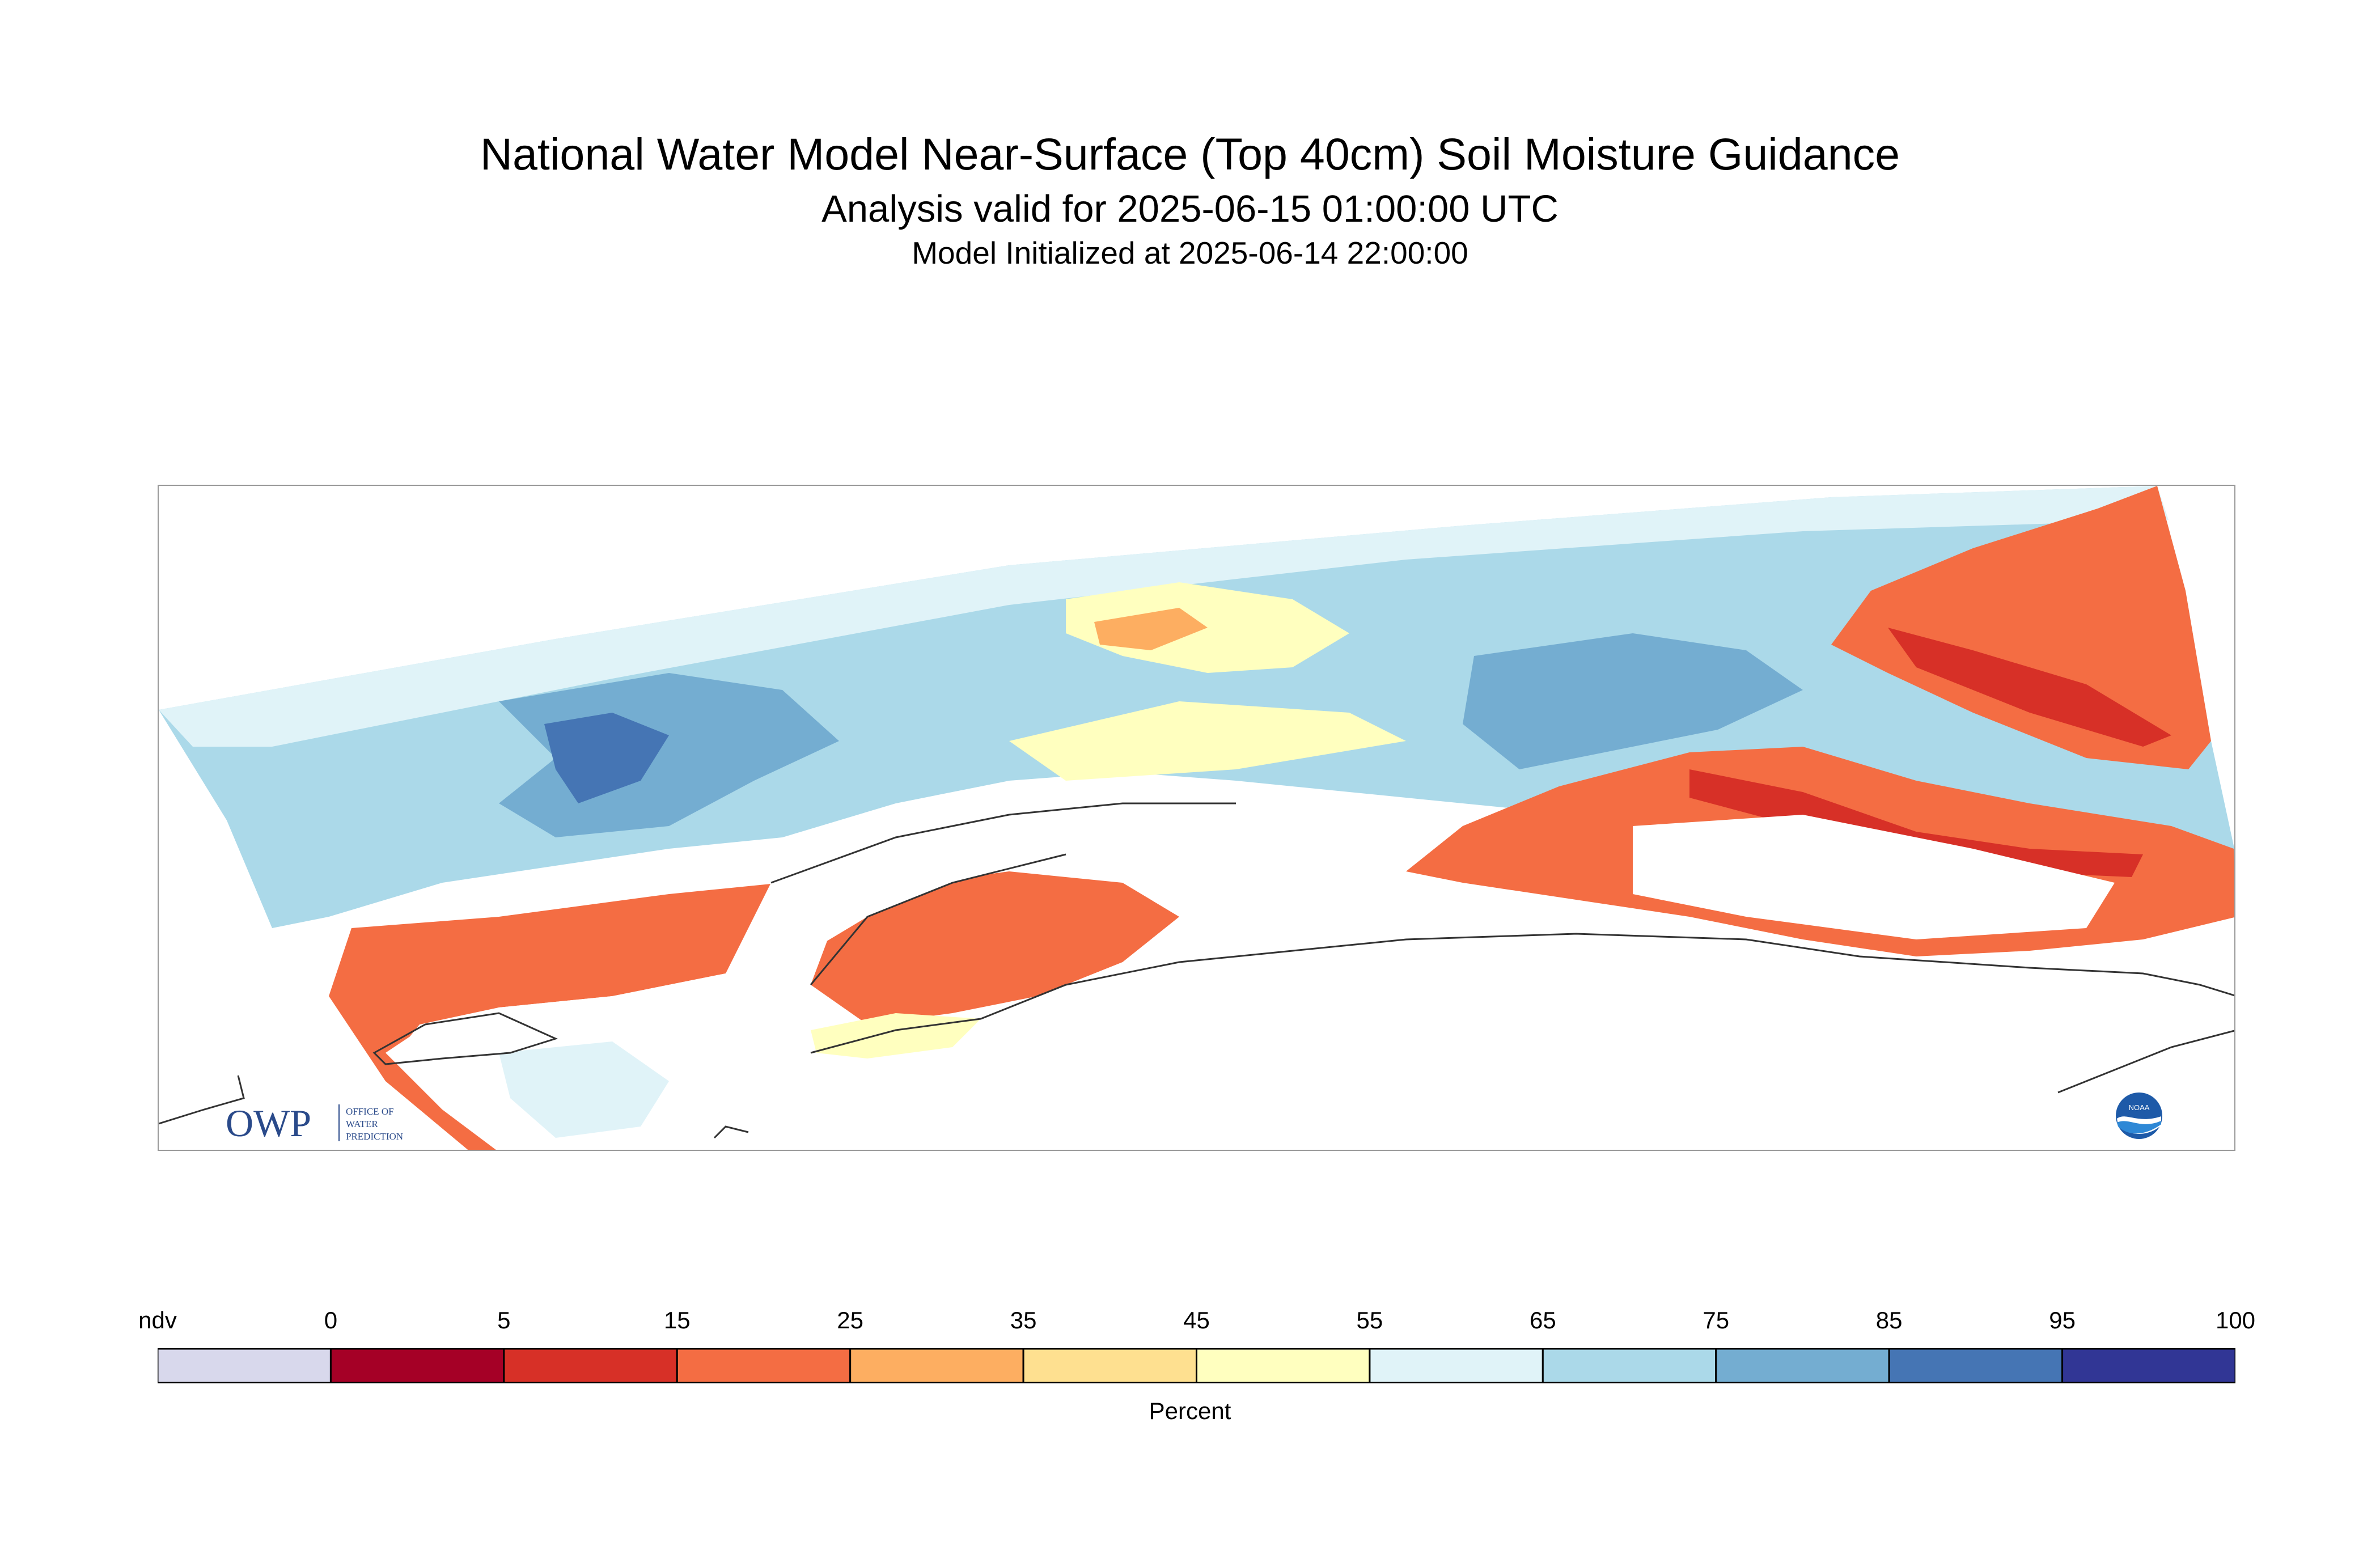  Describe the element at coordinates (504, 1320) in the screenshot. I see `colorbar-tick-label: 5` at that location.